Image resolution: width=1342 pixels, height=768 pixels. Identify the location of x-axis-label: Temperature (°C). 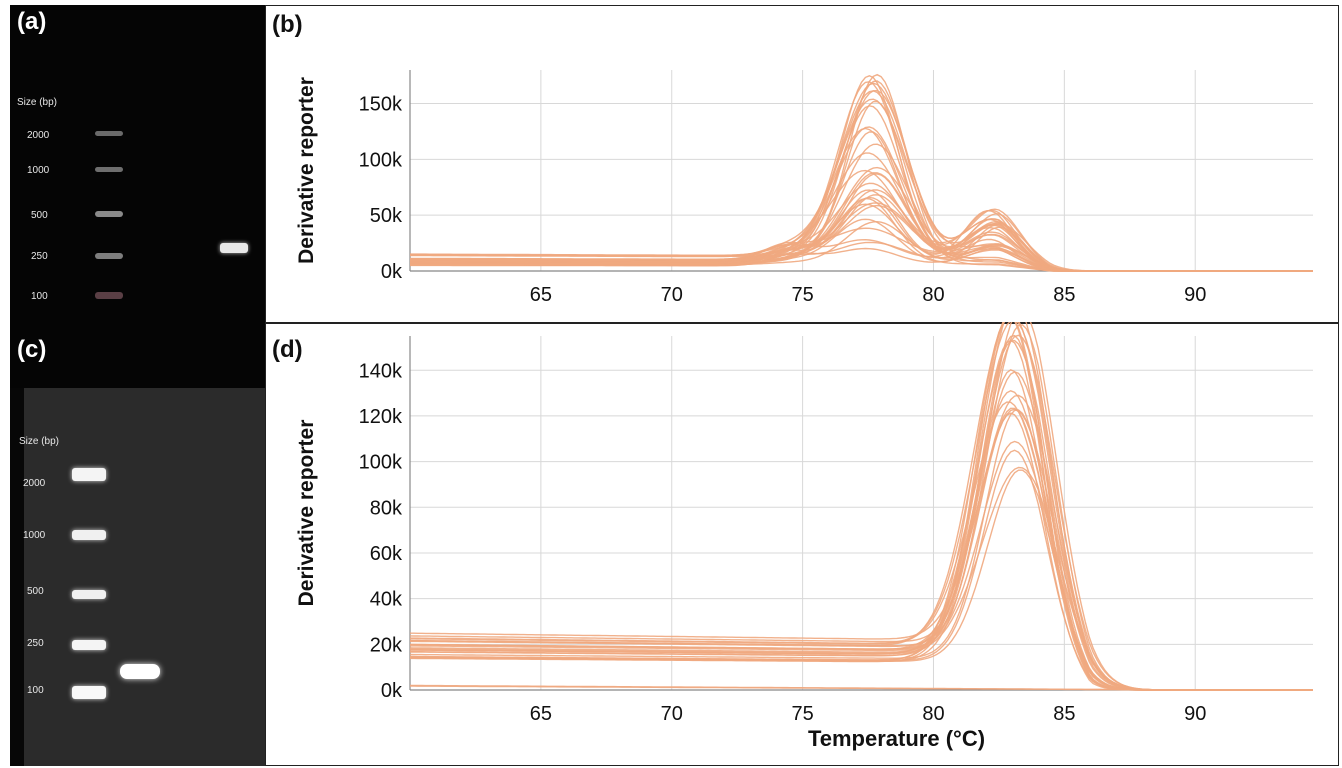
(896, 738).